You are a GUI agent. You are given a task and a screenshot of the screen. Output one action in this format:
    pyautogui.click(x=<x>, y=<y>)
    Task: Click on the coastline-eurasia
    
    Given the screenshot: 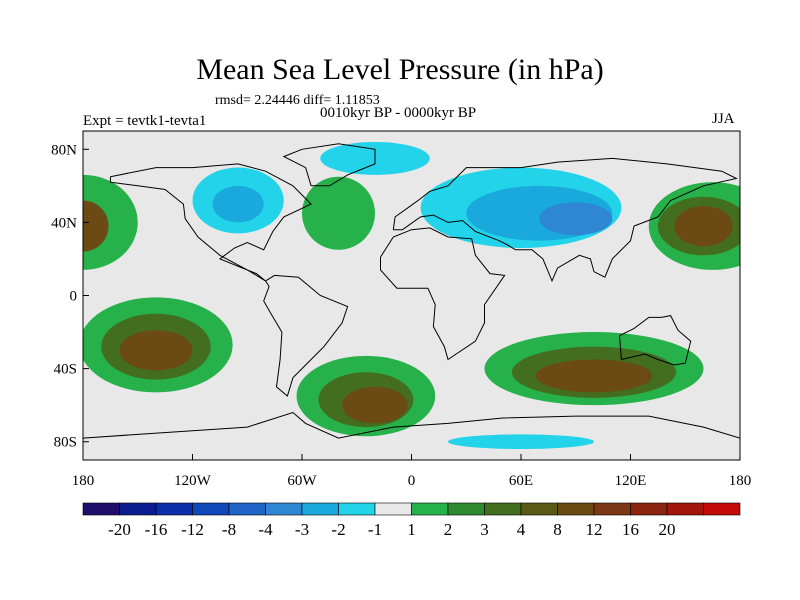 What is the action you would take?
    pyautogui.click(x=565, y=220)
    